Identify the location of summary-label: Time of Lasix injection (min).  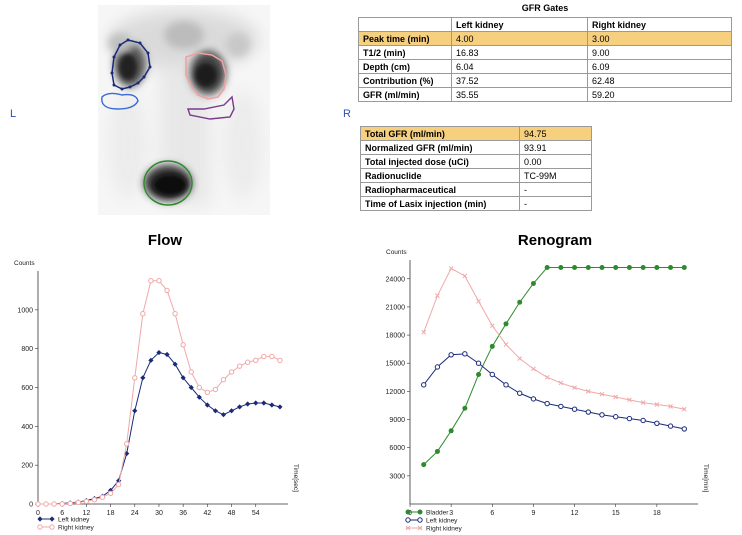
(440, 203).